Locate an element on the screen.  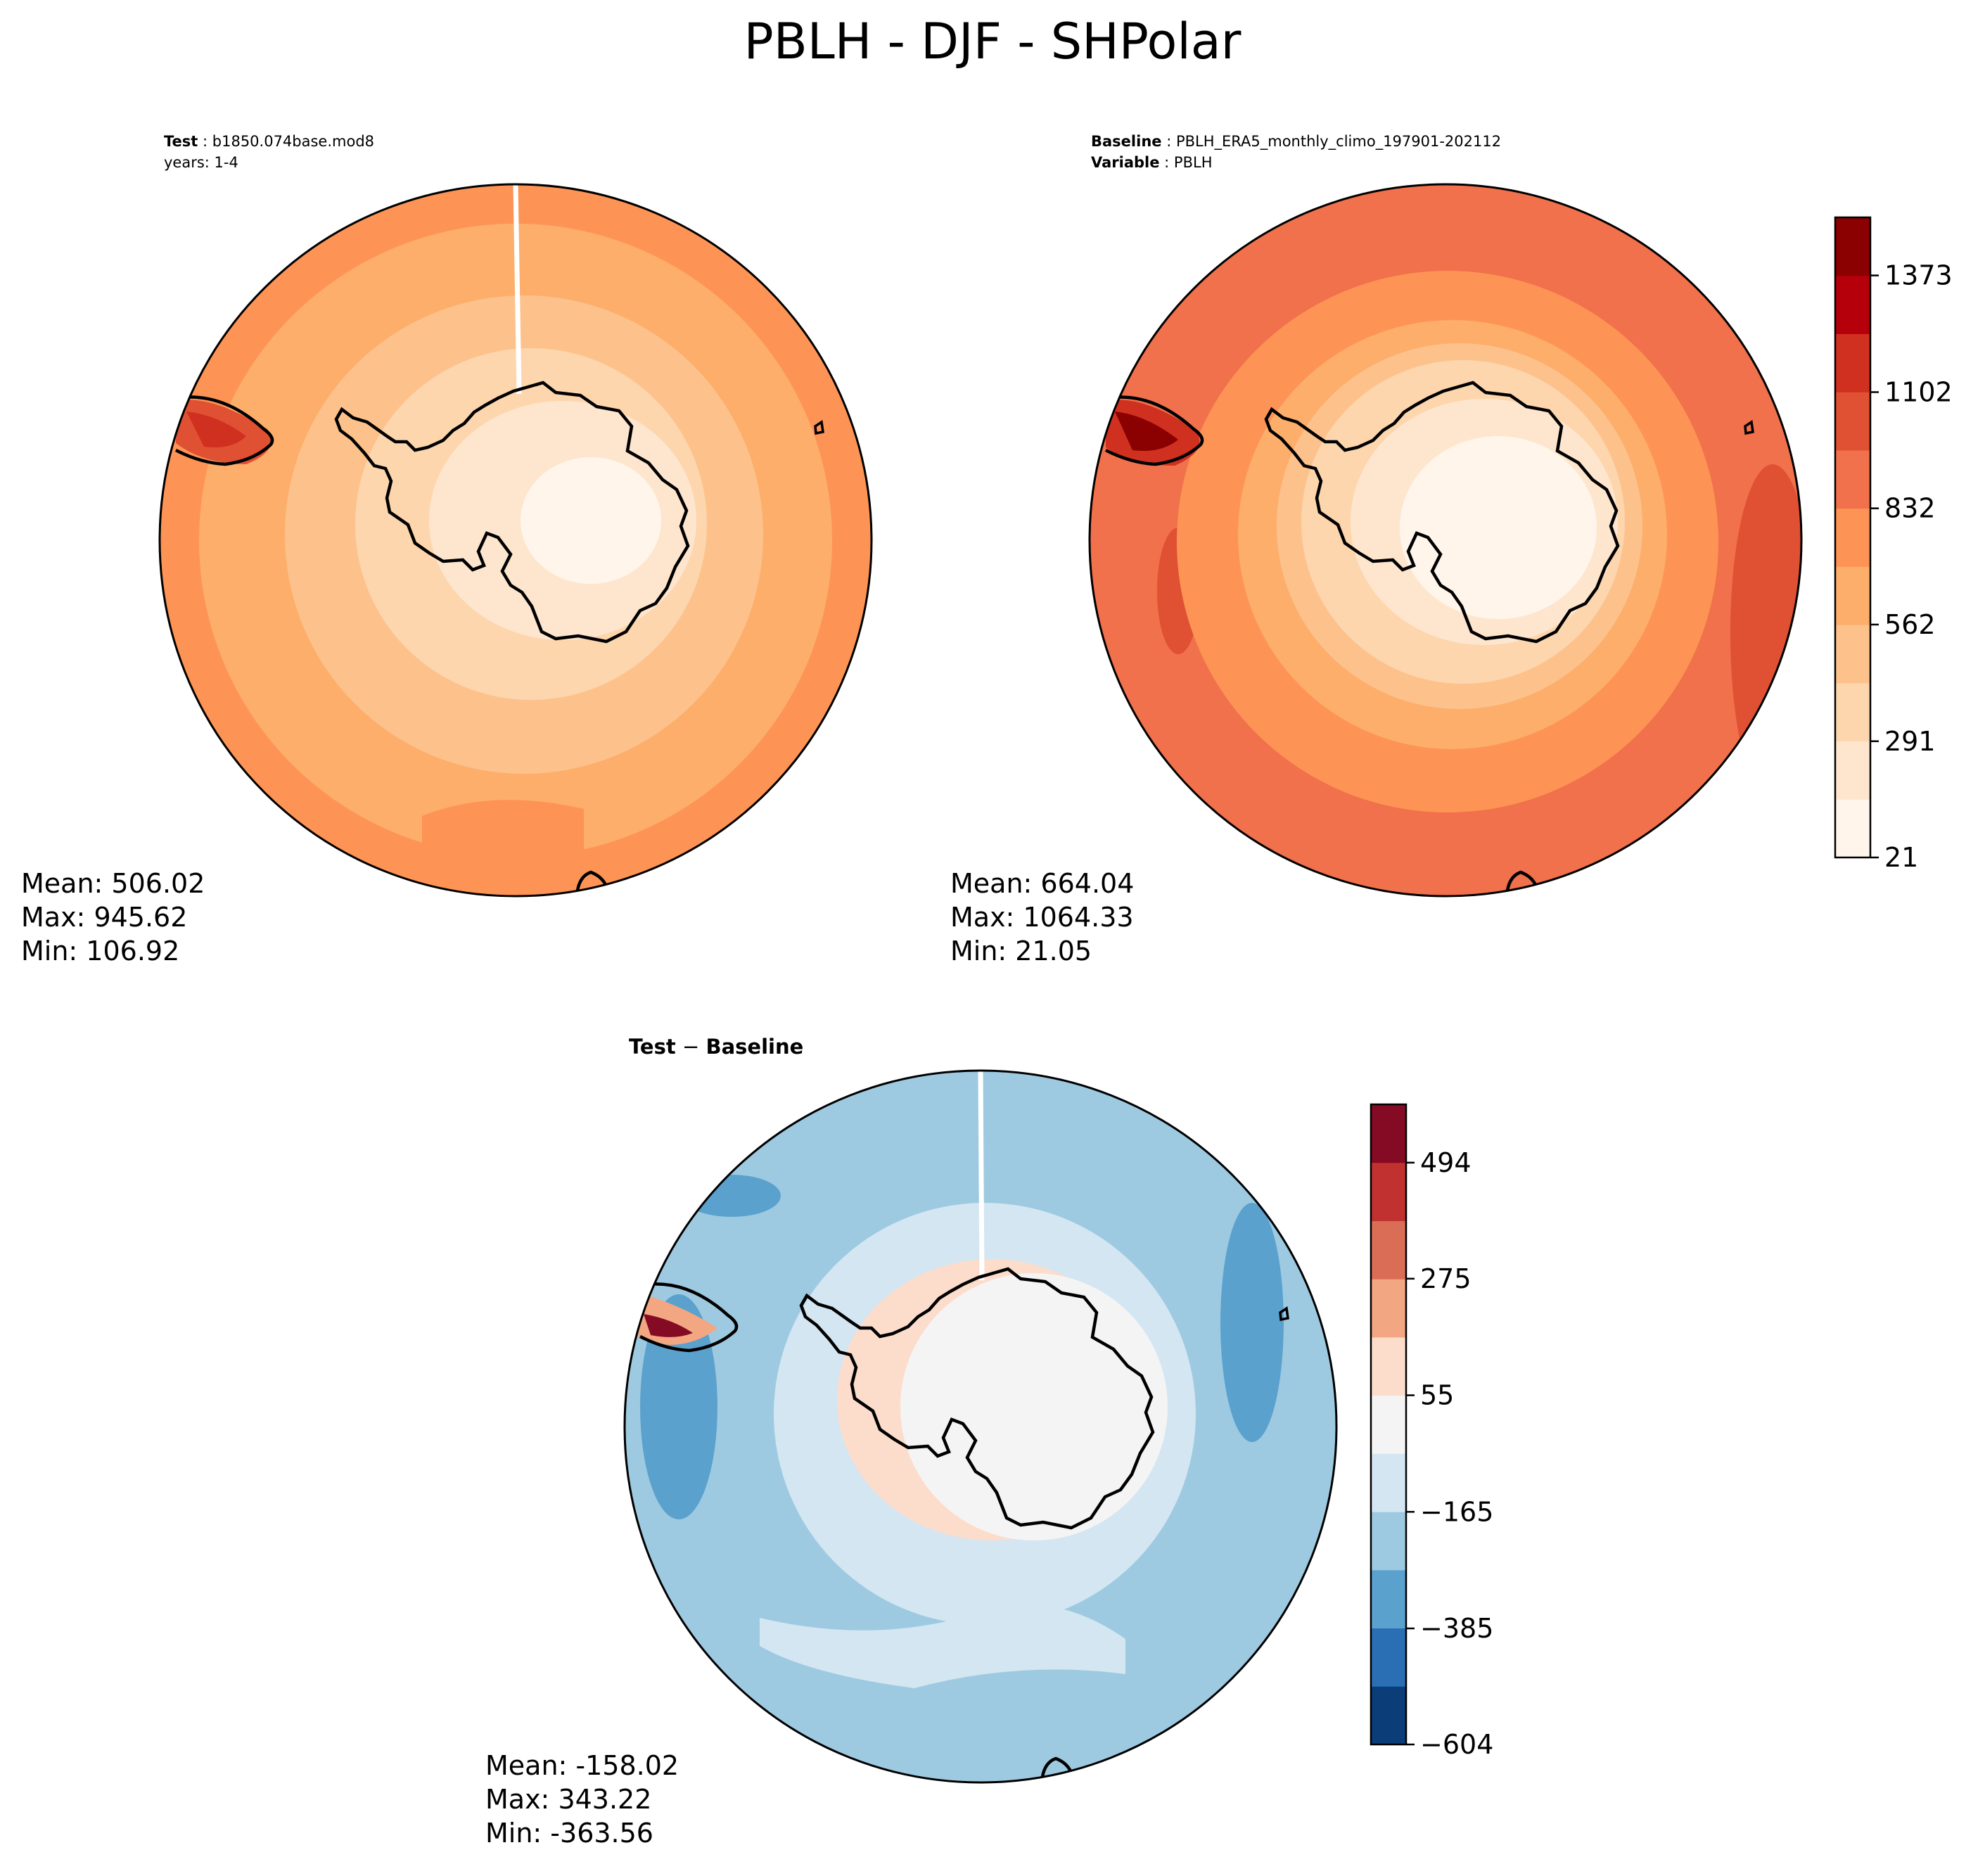
difference-map is located at coordinates (981, 1426).